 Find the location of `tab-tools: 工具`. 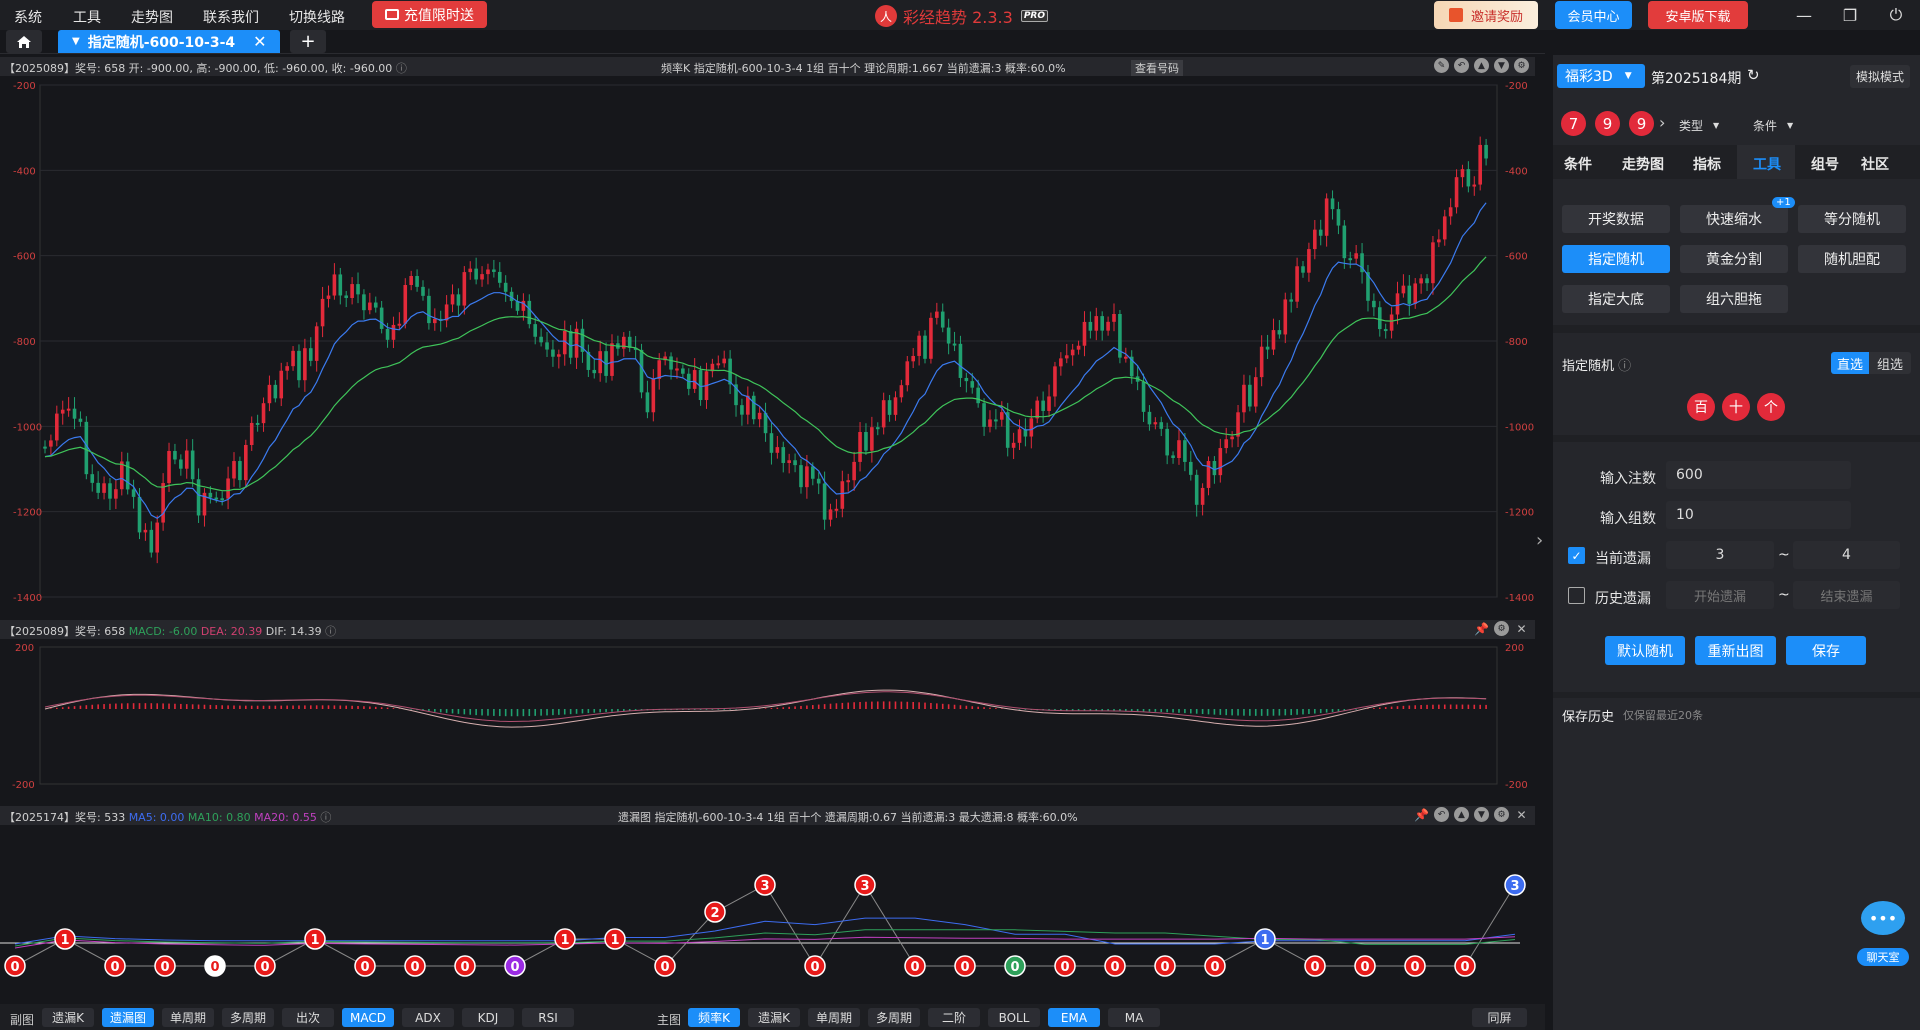

tab-tools: 工具 is located at coordinates (1767, 165).